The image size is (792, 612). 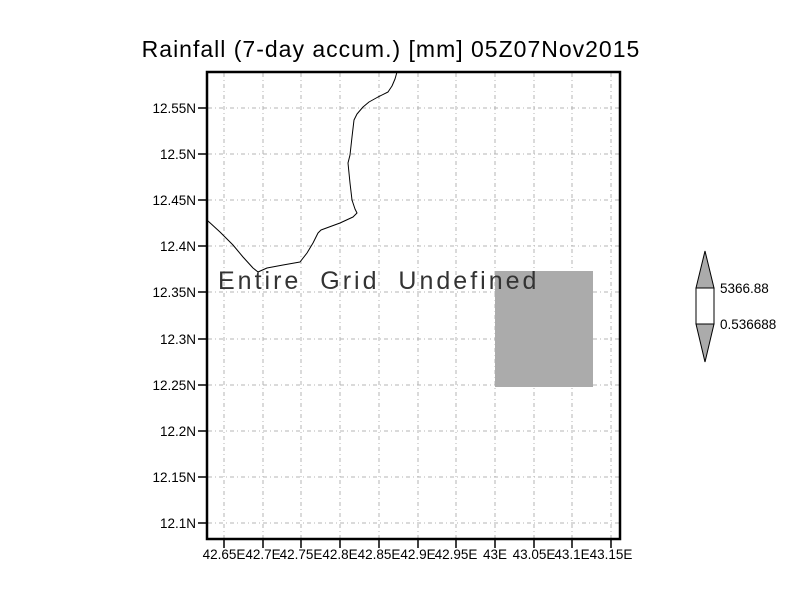 I want to click on colorbar-down-arrow-icon, so click(x=705, y=343).